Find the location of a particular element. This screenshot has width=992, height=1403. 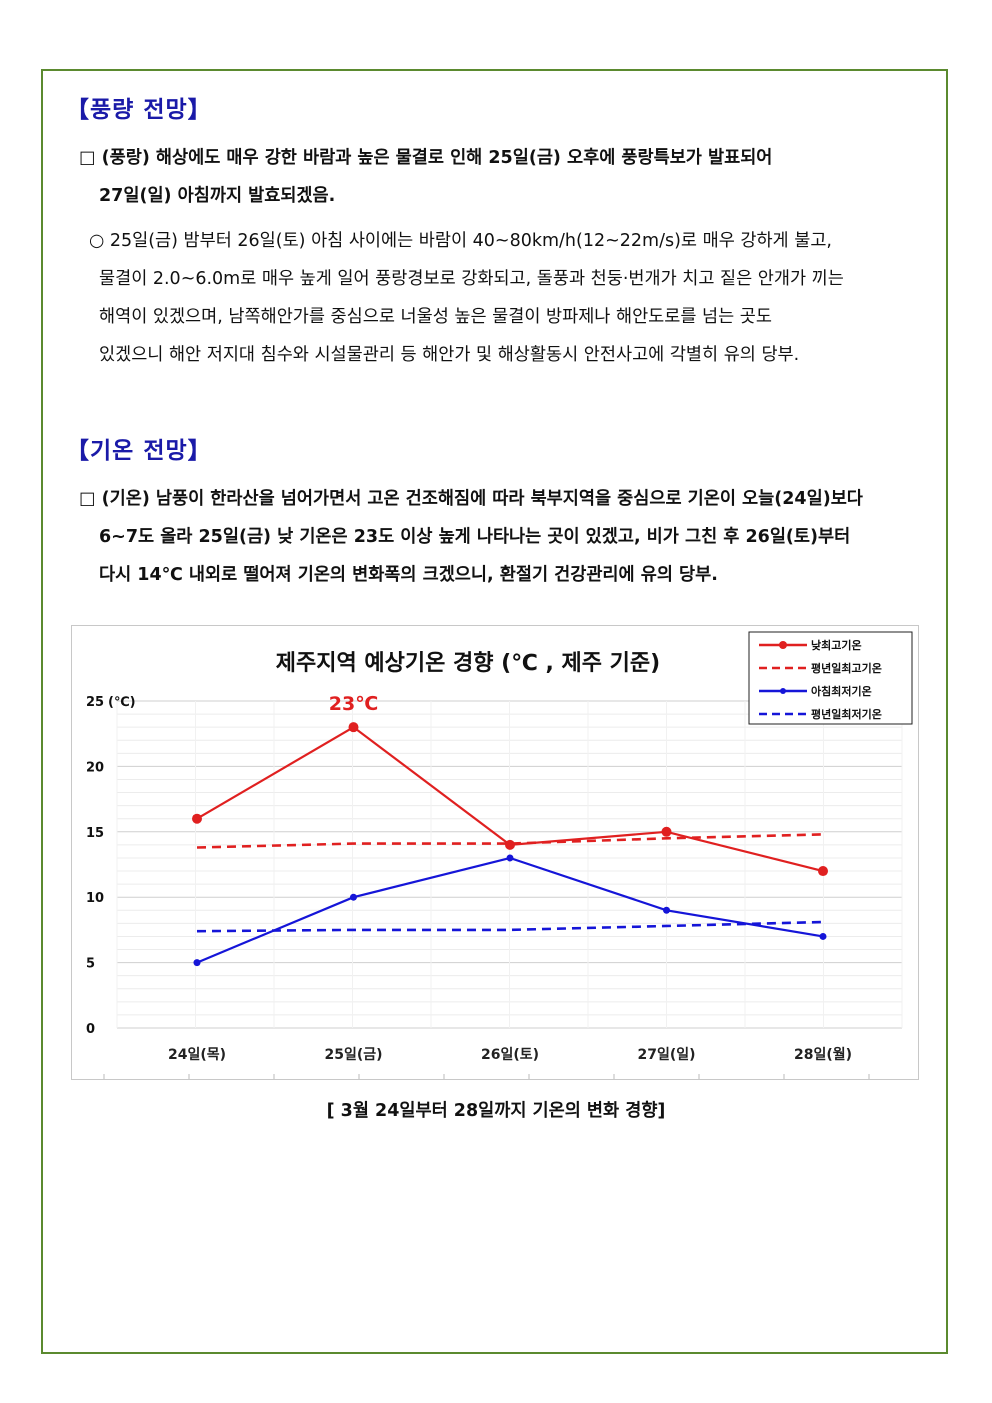

chart-caption: [ 3월 24일부터 28일까지 기온의 변화 경향] is located at coordinates (496, 1111).